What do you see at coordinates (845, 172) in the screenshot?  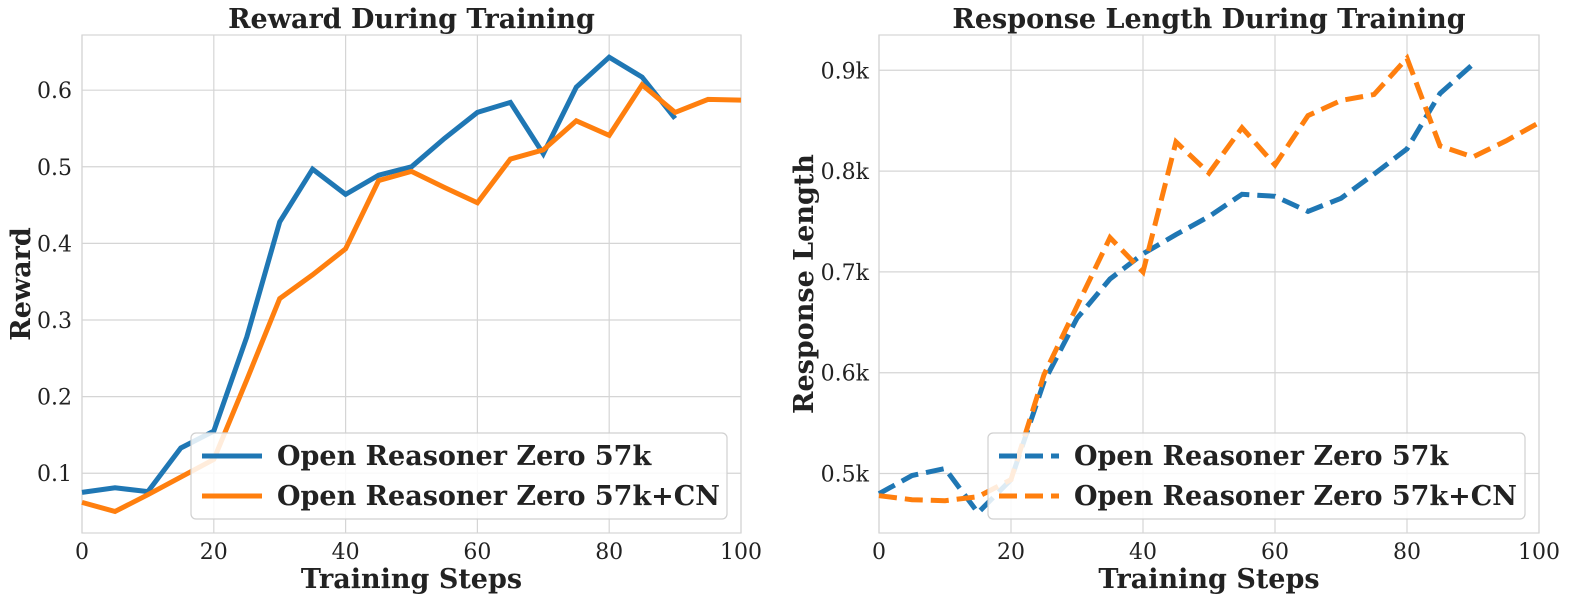 I see `y-tick-label: 0.8k` at bounding box center [845, 172].